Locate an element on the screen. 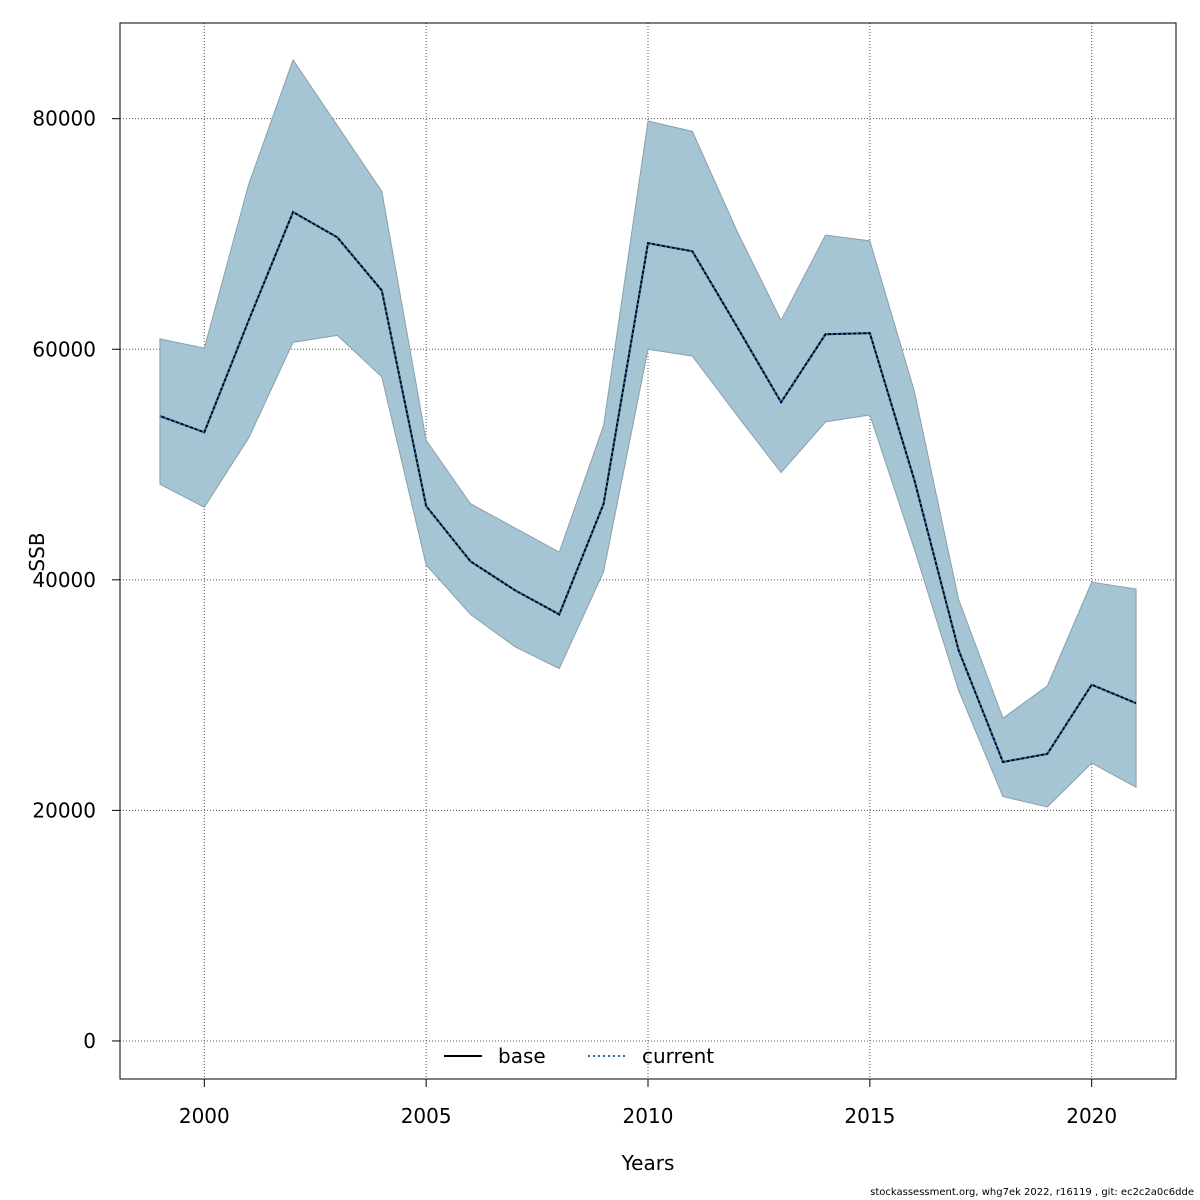 This screenshot has width=1200, height=1200. y-tick-label-20000: 20000 is located at coordinates (64, 810).